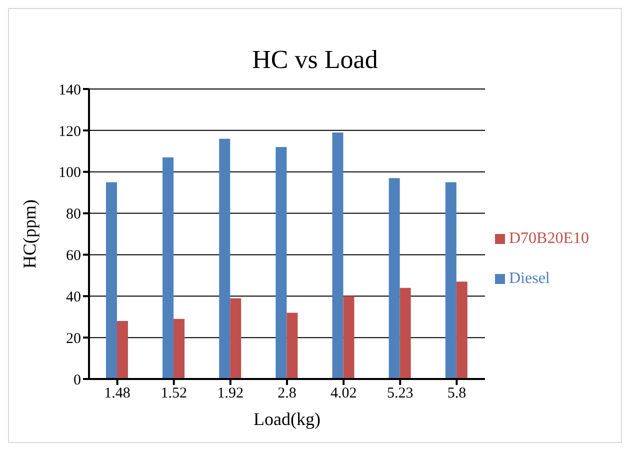 Image resolution: width=632 pixels, height=453 pixels. Describe the element at coordinates (69, 173) in the screenshot. I see `y-tick-label: 100` at that location.